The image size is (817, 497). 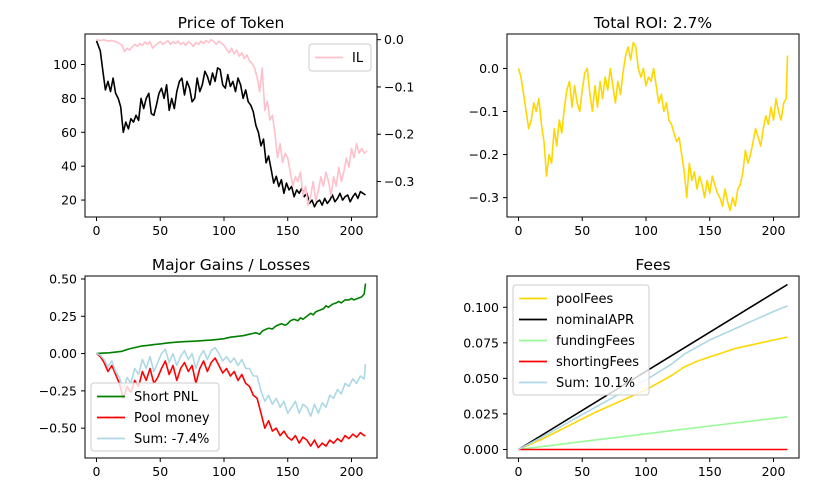 What do you see at coordinates (63, 316) in the screenshot?
I see `y-tick-label: 0.25` at bounding box center [63, 316].